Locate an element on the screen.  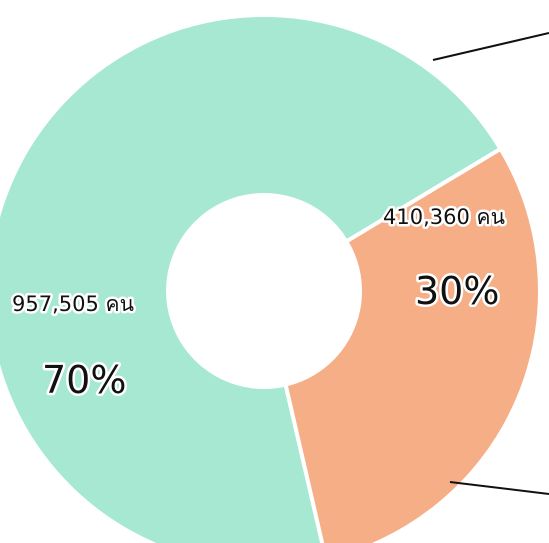
leader-line-bottom is located at coordinates (499, 488).